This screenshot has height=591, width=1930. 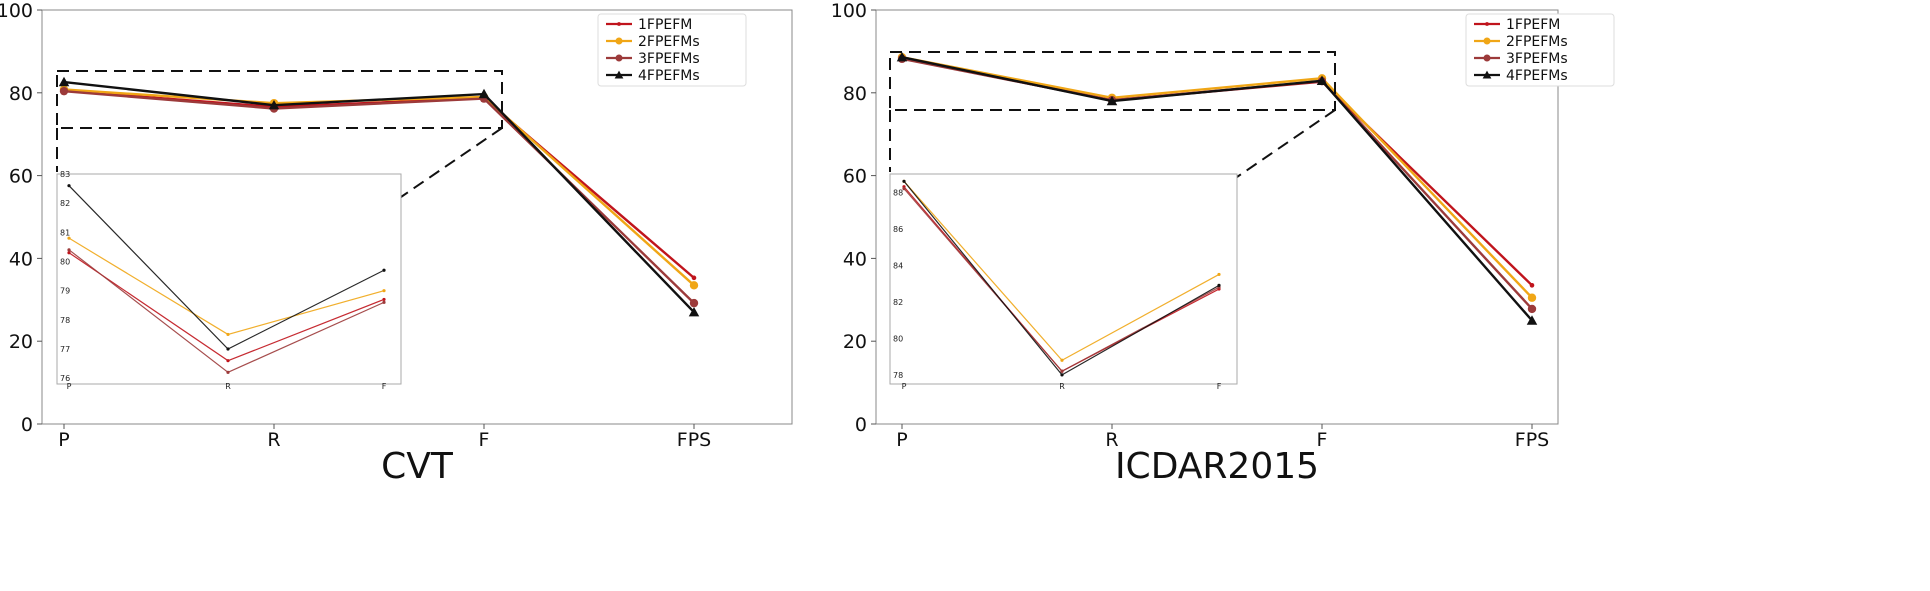 I want to click on inset-y-tick-label: 86, so click(x=898, y=229).